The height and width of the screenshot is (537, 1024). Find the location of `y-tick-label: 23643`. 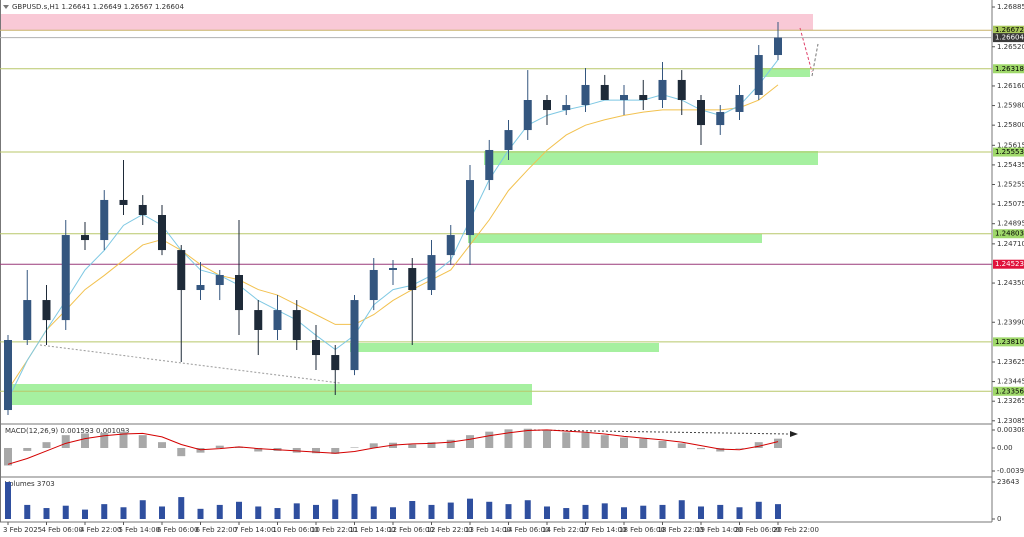

y-tick-label: 23643 is located at coordinates (1008, 482).